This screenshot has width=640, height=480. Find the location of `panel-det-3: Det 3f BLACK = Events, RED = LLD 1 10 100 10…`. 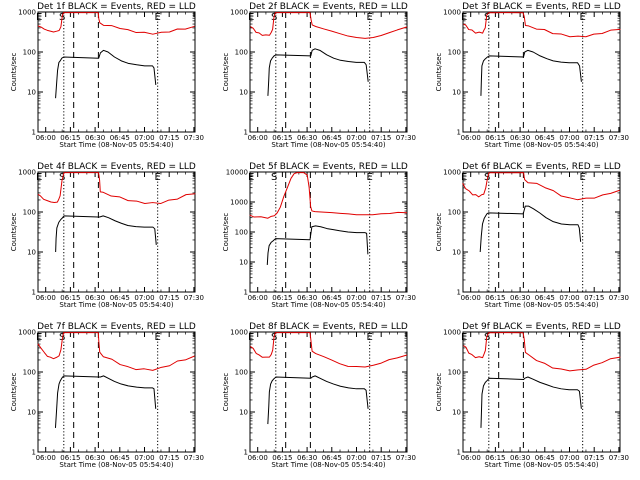

panel-det-3: Det 3f BLACK = Events, RED = LLD 1 10 100 10… is located at coordinates (532, 75).